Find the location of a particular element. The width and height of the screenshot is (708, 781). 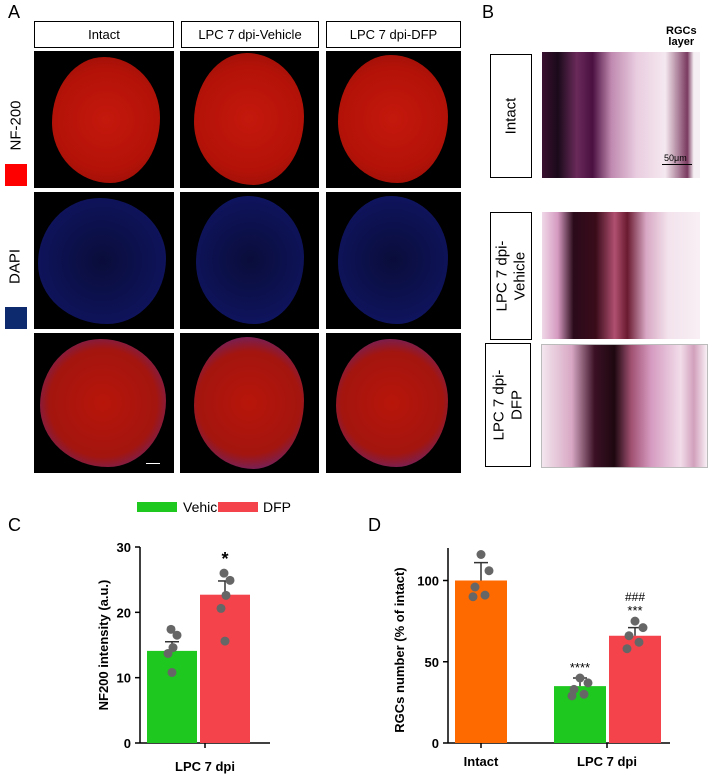

micrograph-dapi-dfp is located at coordinates (393, 260).